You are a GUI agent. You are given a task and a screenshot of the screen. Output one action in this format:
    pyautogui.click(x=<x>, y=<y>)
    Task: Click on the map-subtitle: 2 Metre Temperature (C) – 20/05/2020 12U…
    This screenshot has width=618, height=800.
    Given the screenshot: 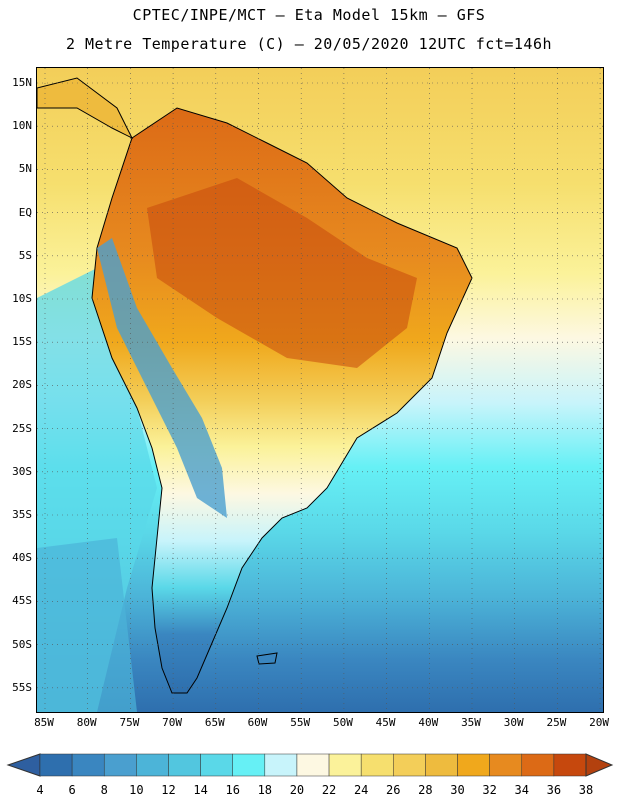 What is the action you would take?
    pyautogui.click(x=309, y=44)
    